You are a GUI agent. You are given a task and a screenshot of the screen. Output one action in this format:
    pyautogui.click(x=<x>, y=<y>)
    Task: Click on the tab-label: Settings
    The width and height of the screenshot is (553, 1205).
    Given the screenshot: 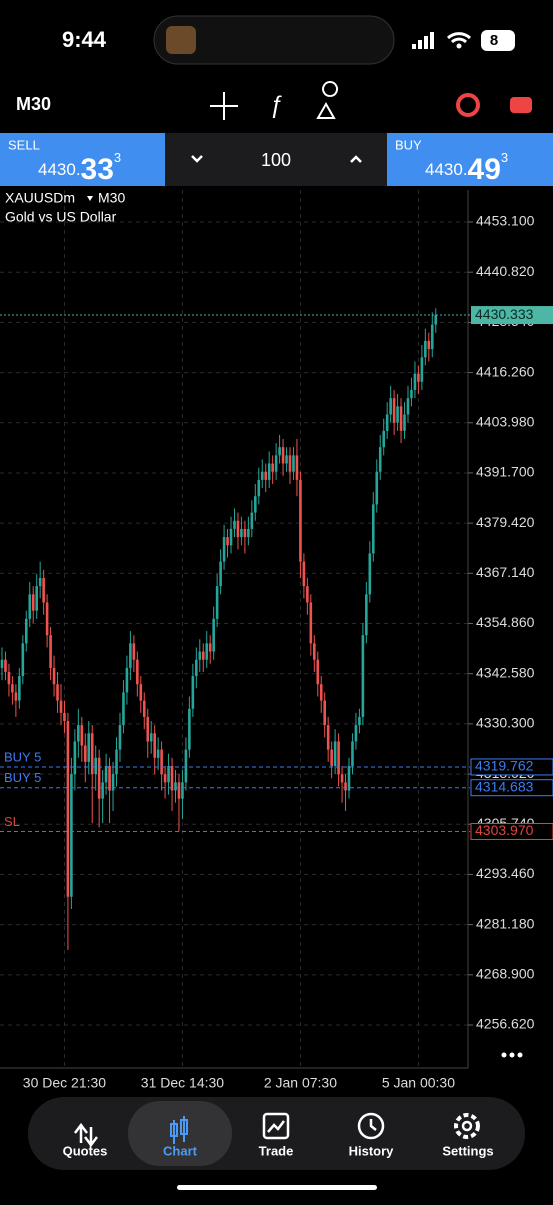 What is the action you would take?
    pyautogui.click(x=467, y=1150)
    